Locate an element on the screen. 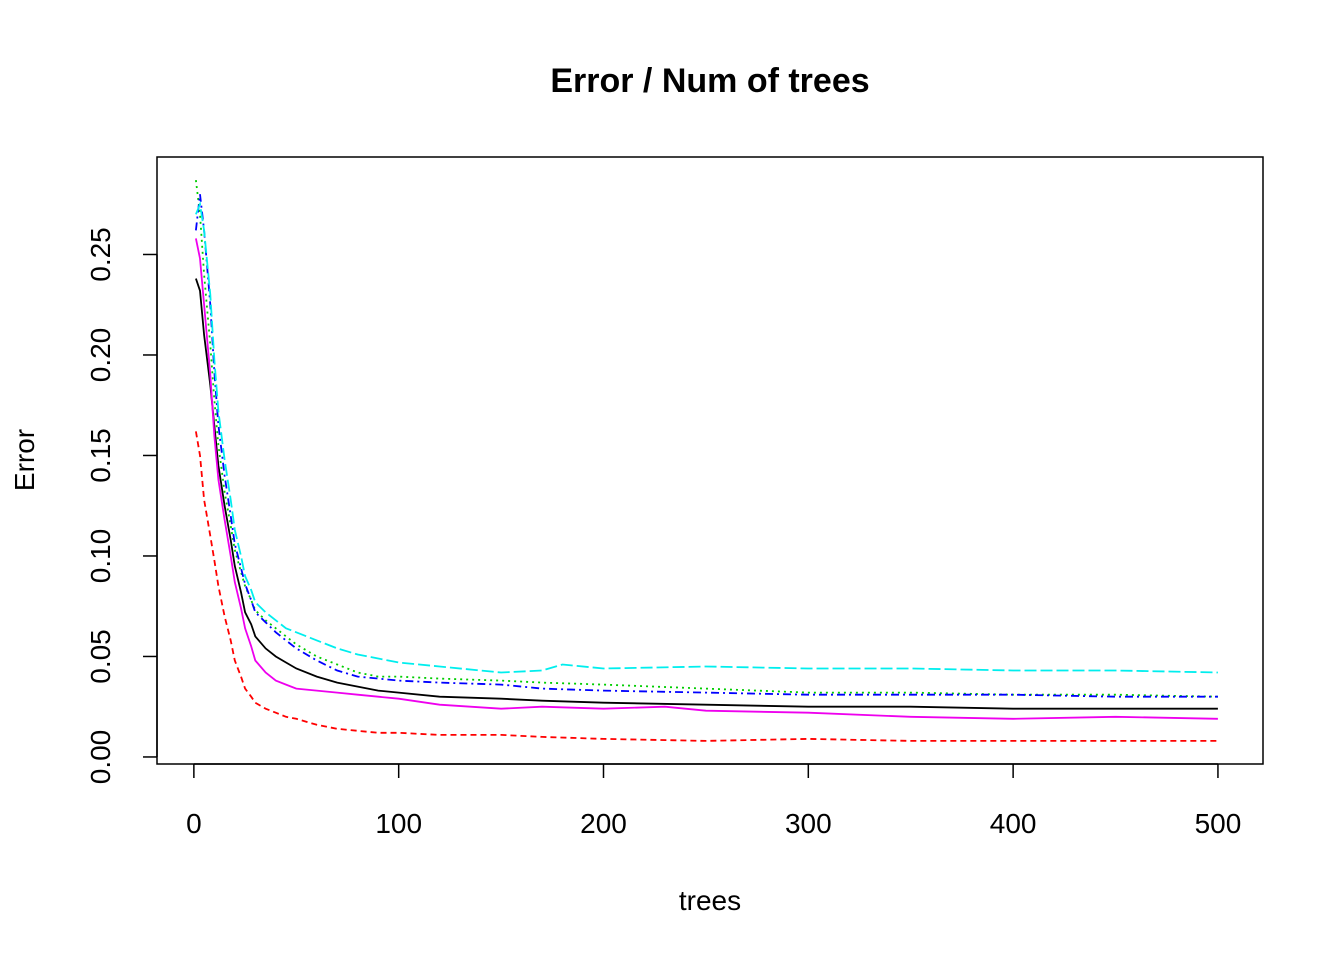 The height and width of the screenshot is (960, 1344). y-tick-label: 0.25 is located at coordinates (100, 254).